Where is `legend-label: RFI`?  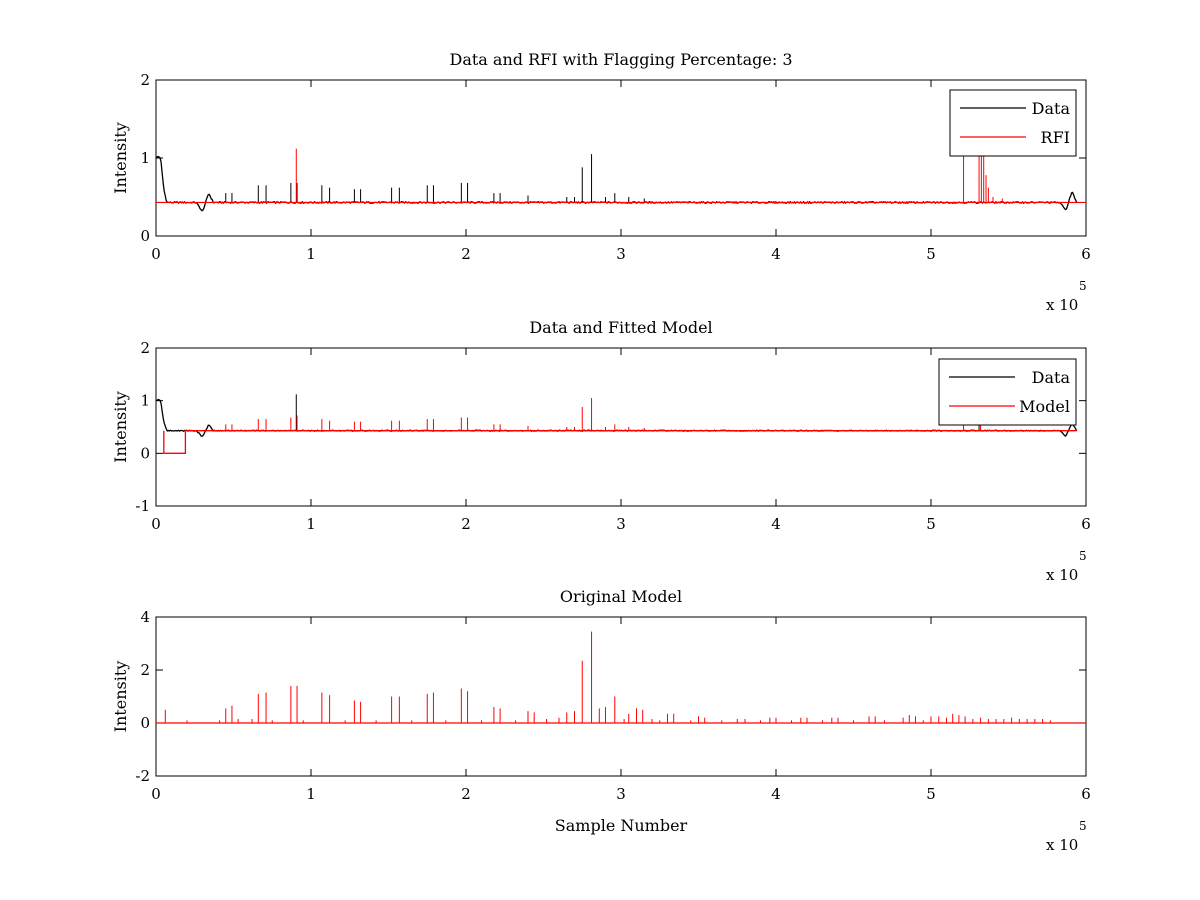 legend-label: RFI is located at coordinates (1055, 137).